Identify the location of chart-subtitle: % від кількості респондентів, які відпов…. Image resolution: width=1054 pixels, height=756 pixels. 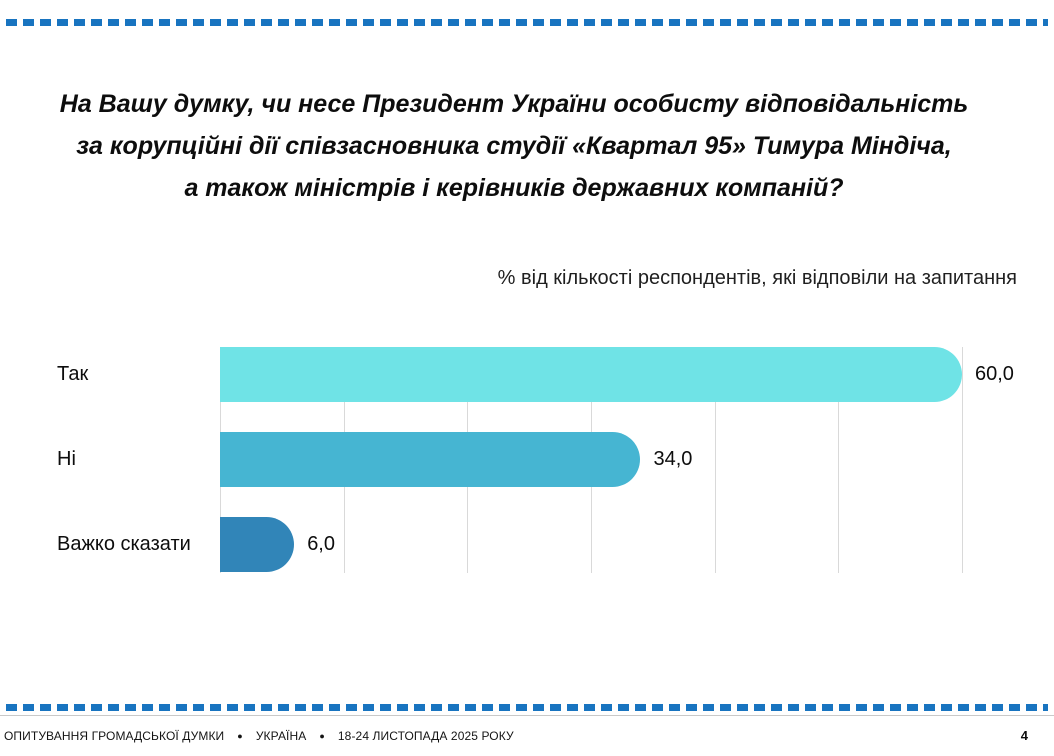
(757, 278).